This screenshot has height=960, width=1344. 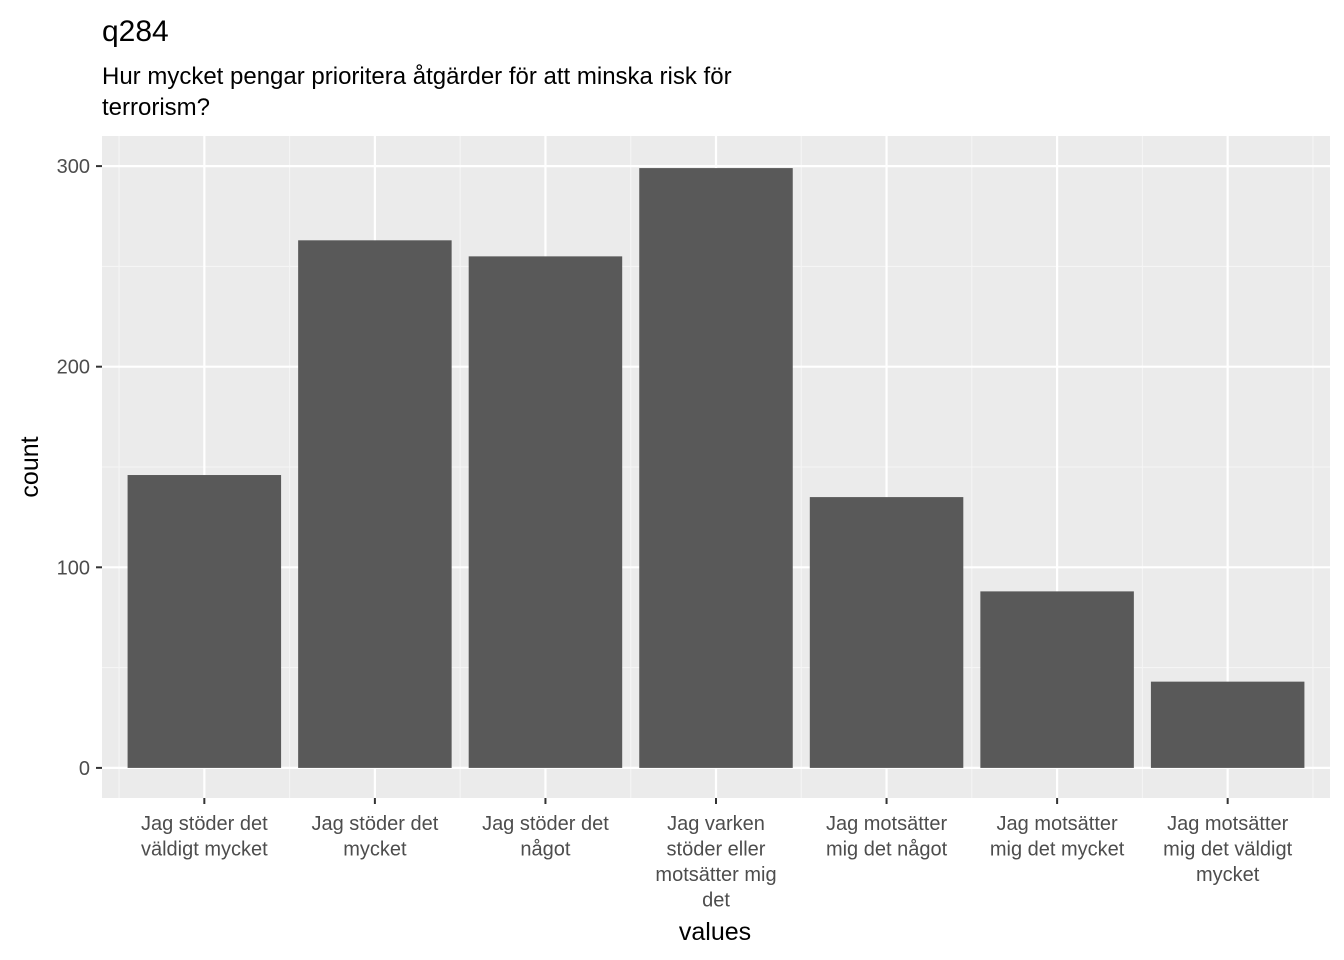 What do you see at coordinates (545, 837) in the screenshot?
I see `x-tick-label: Jag stöder det något` at bounding box center [545, 837].